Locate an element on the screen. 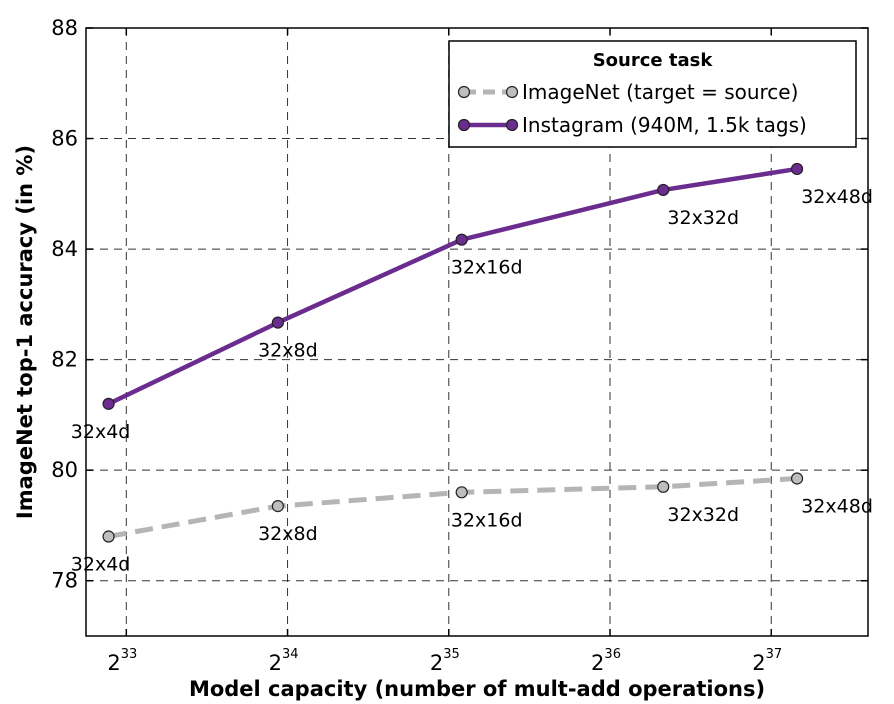  x-tick-label: 234 is located at coordinates (284, 661).